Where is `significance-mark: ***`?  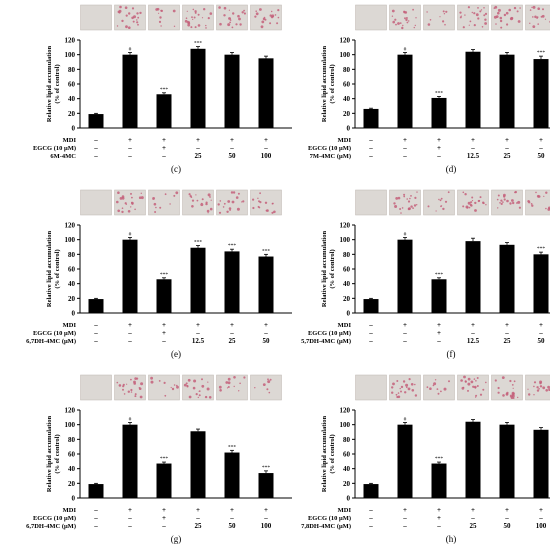 significance-mark: *** is located at coordinates (198, 243).